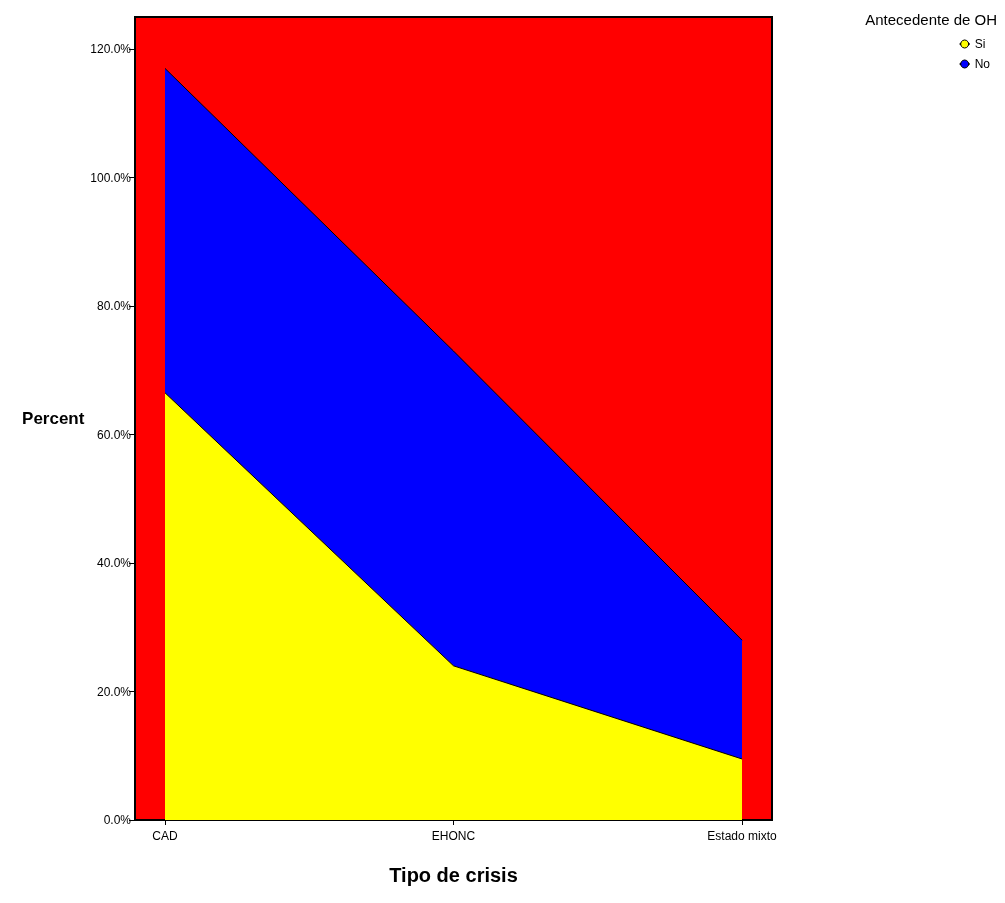  I want to click on x-tick-label: CAD, so click(165, 836).